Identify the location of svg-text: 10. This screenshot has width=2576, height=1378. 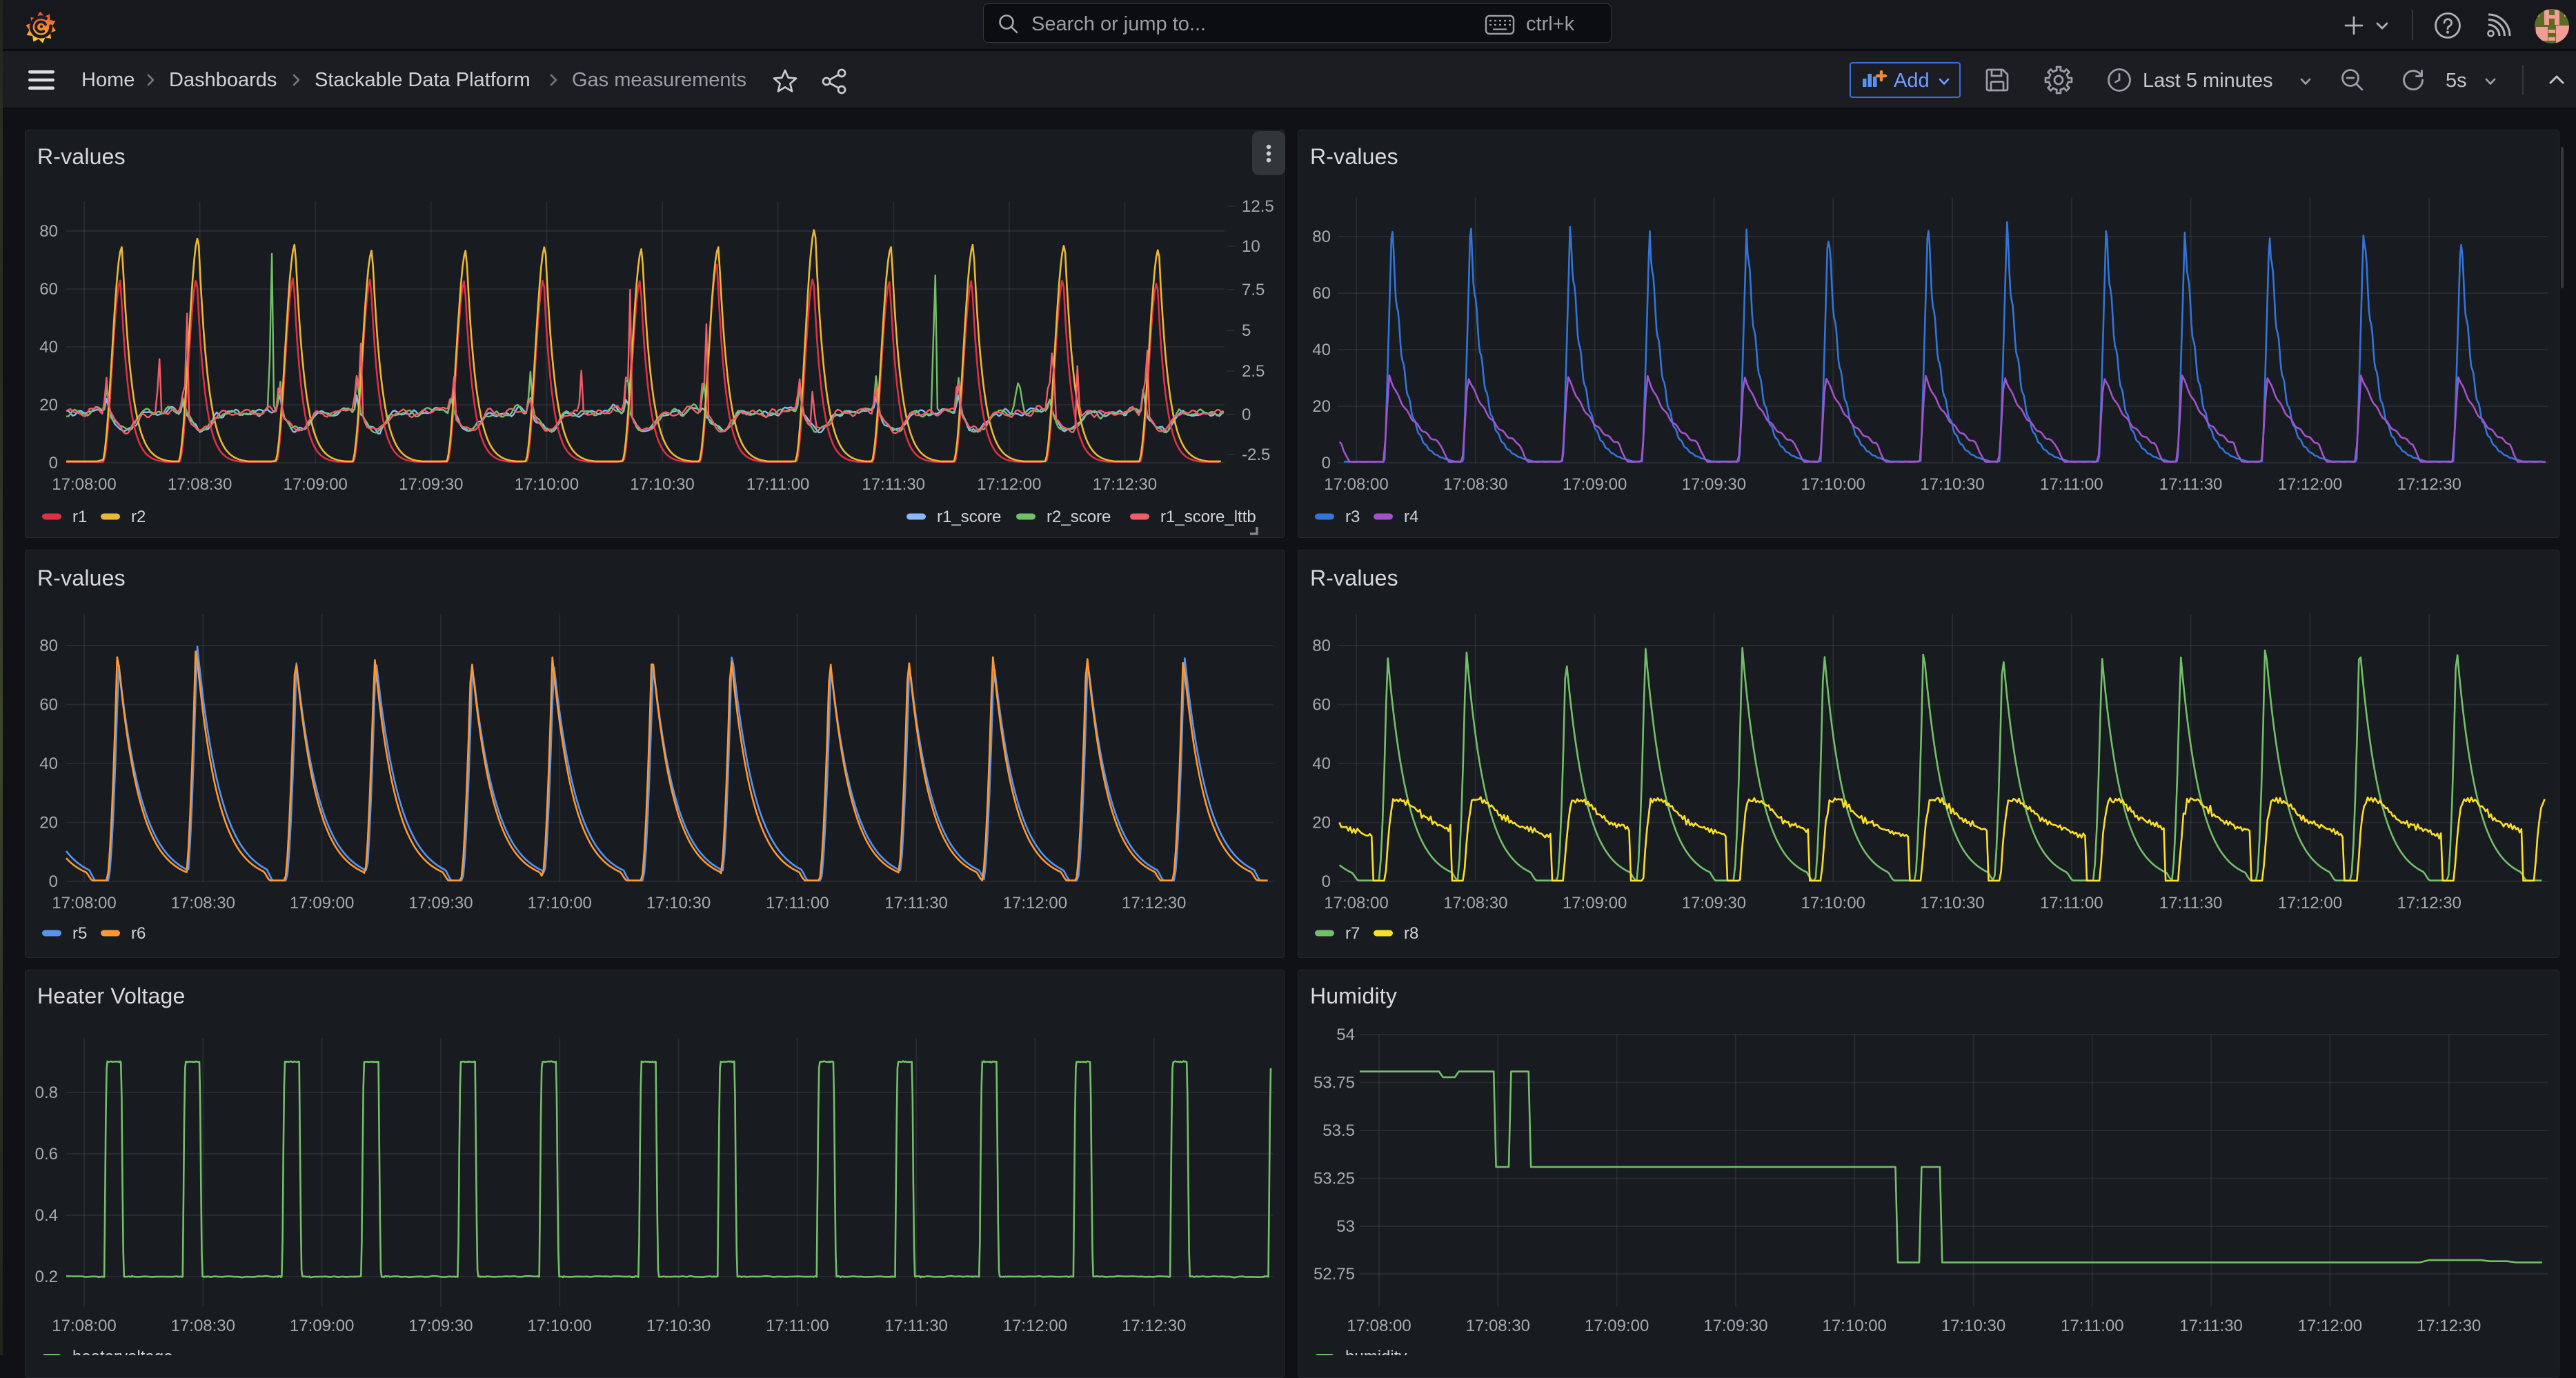
(1251, 246).